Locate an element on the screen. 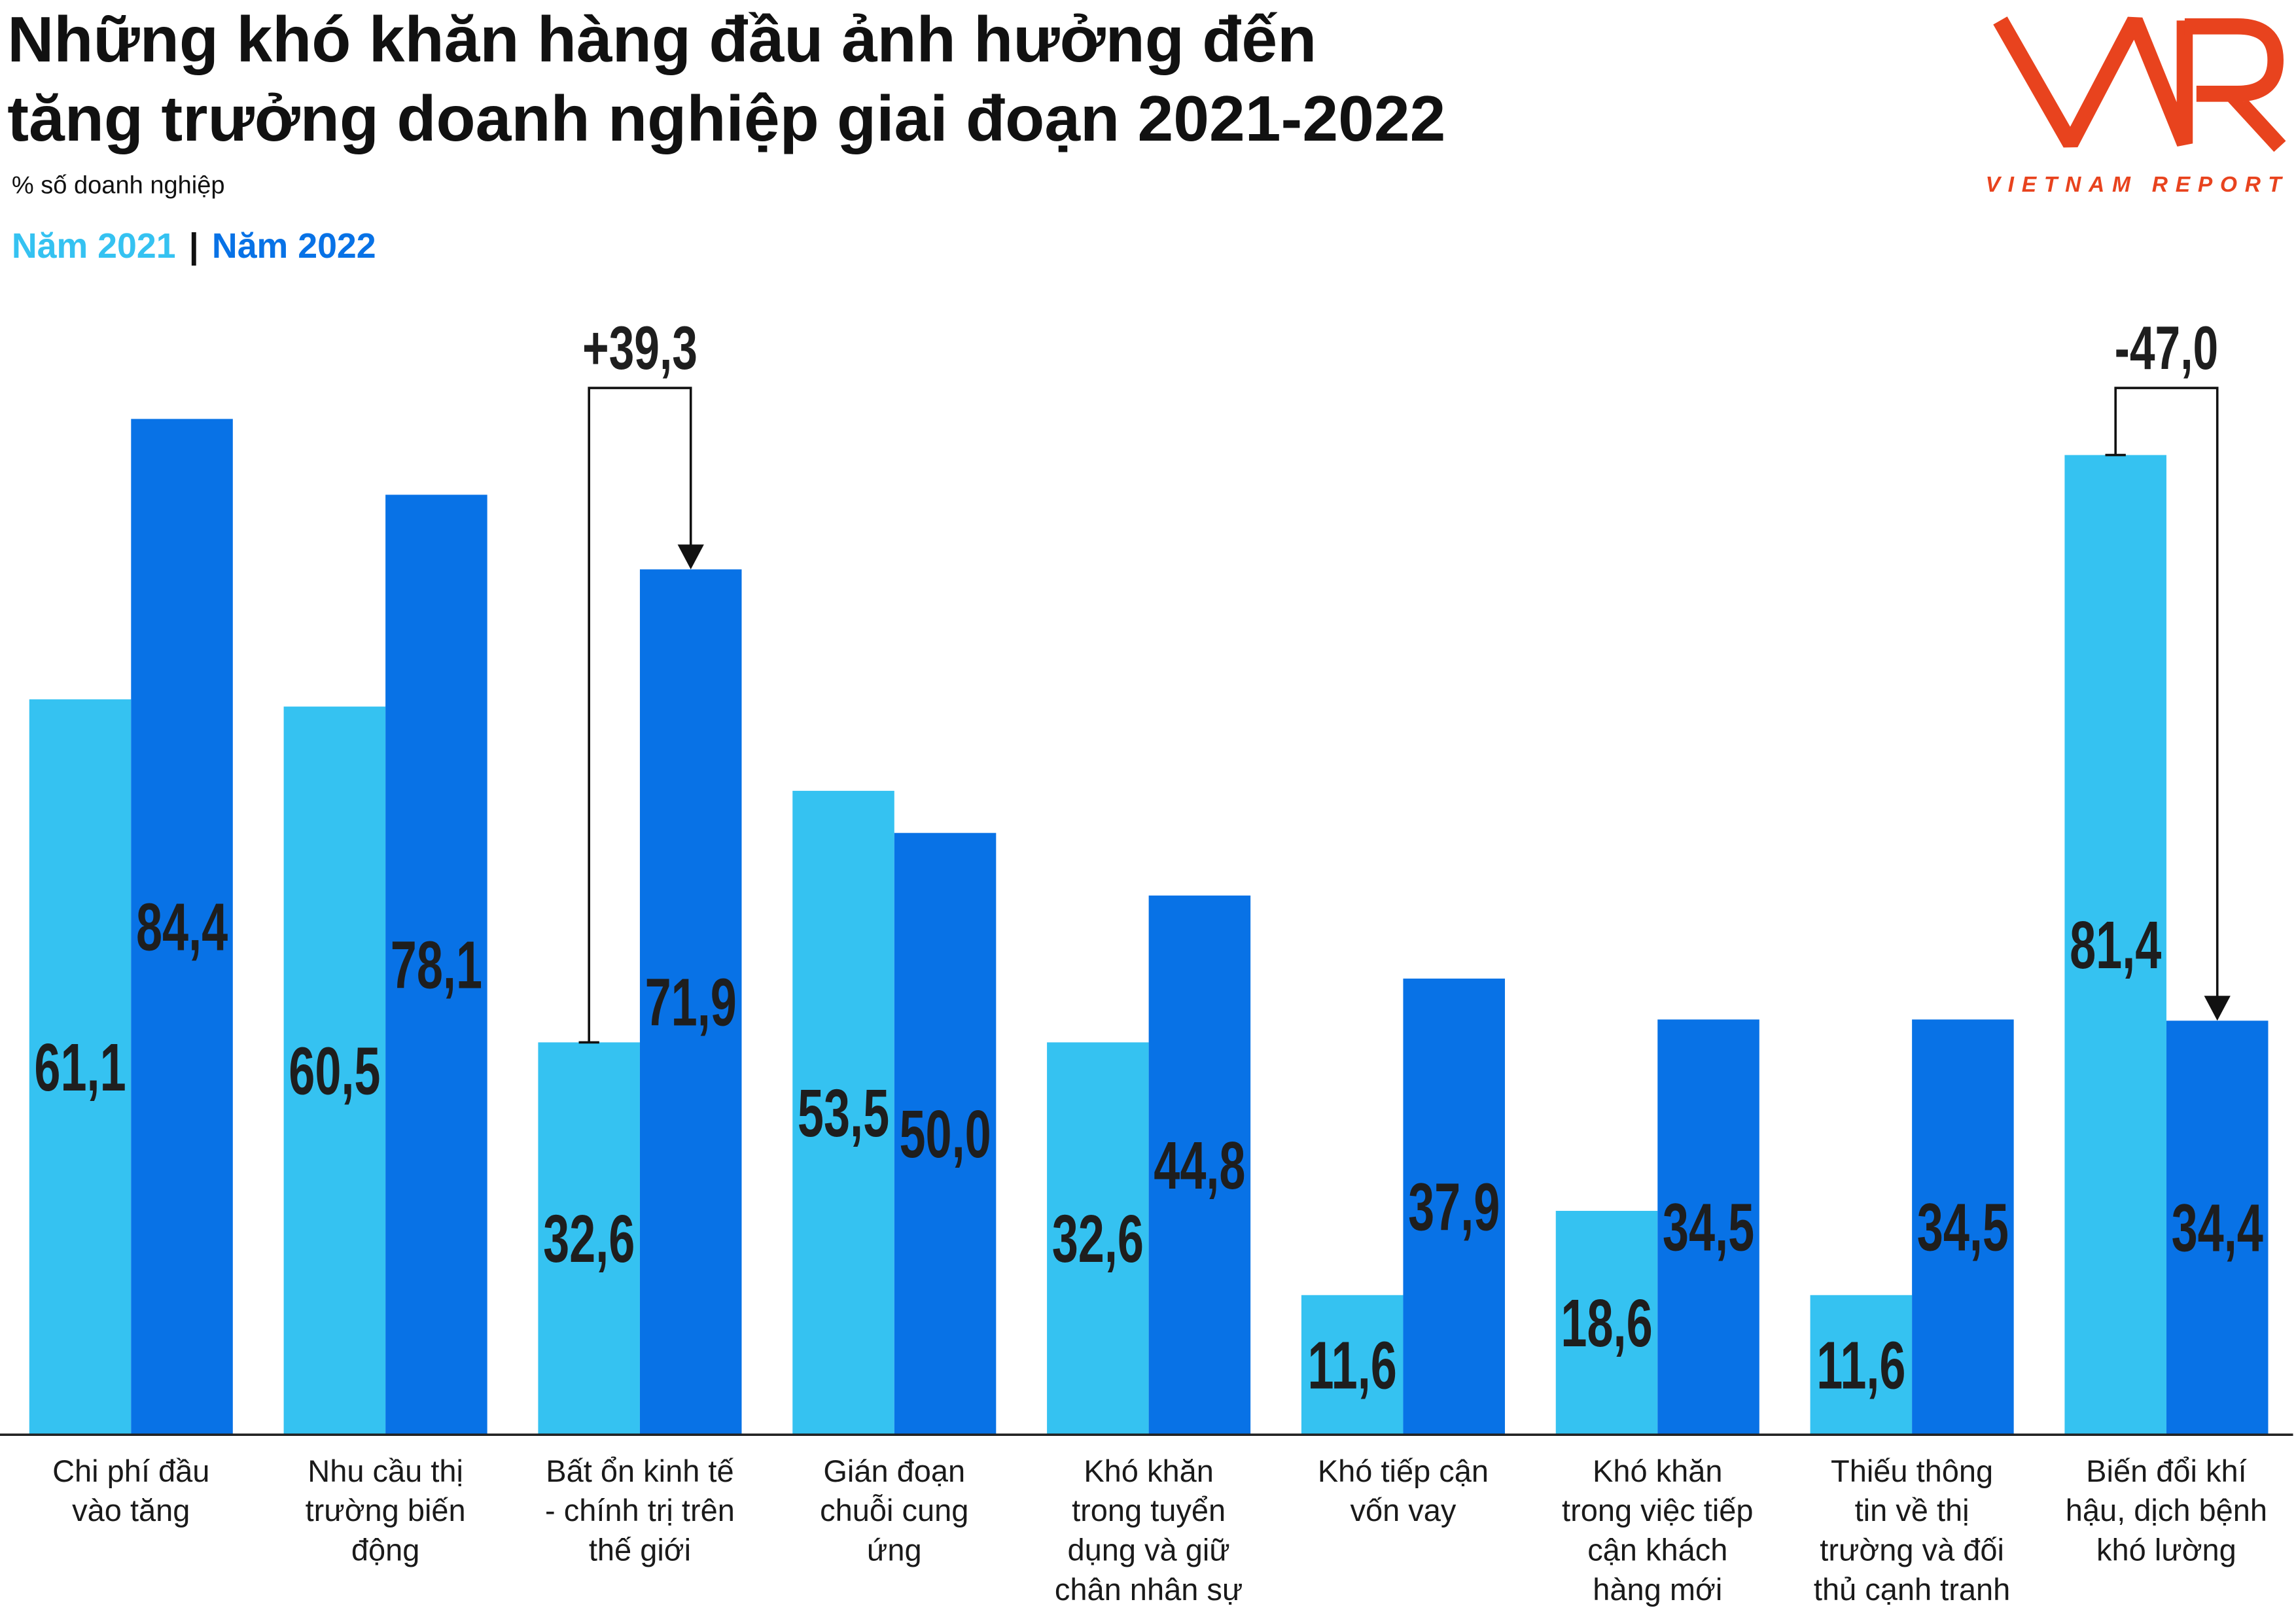  category-label-line: dụng và giữ is located at coordinates (1148, 1550).